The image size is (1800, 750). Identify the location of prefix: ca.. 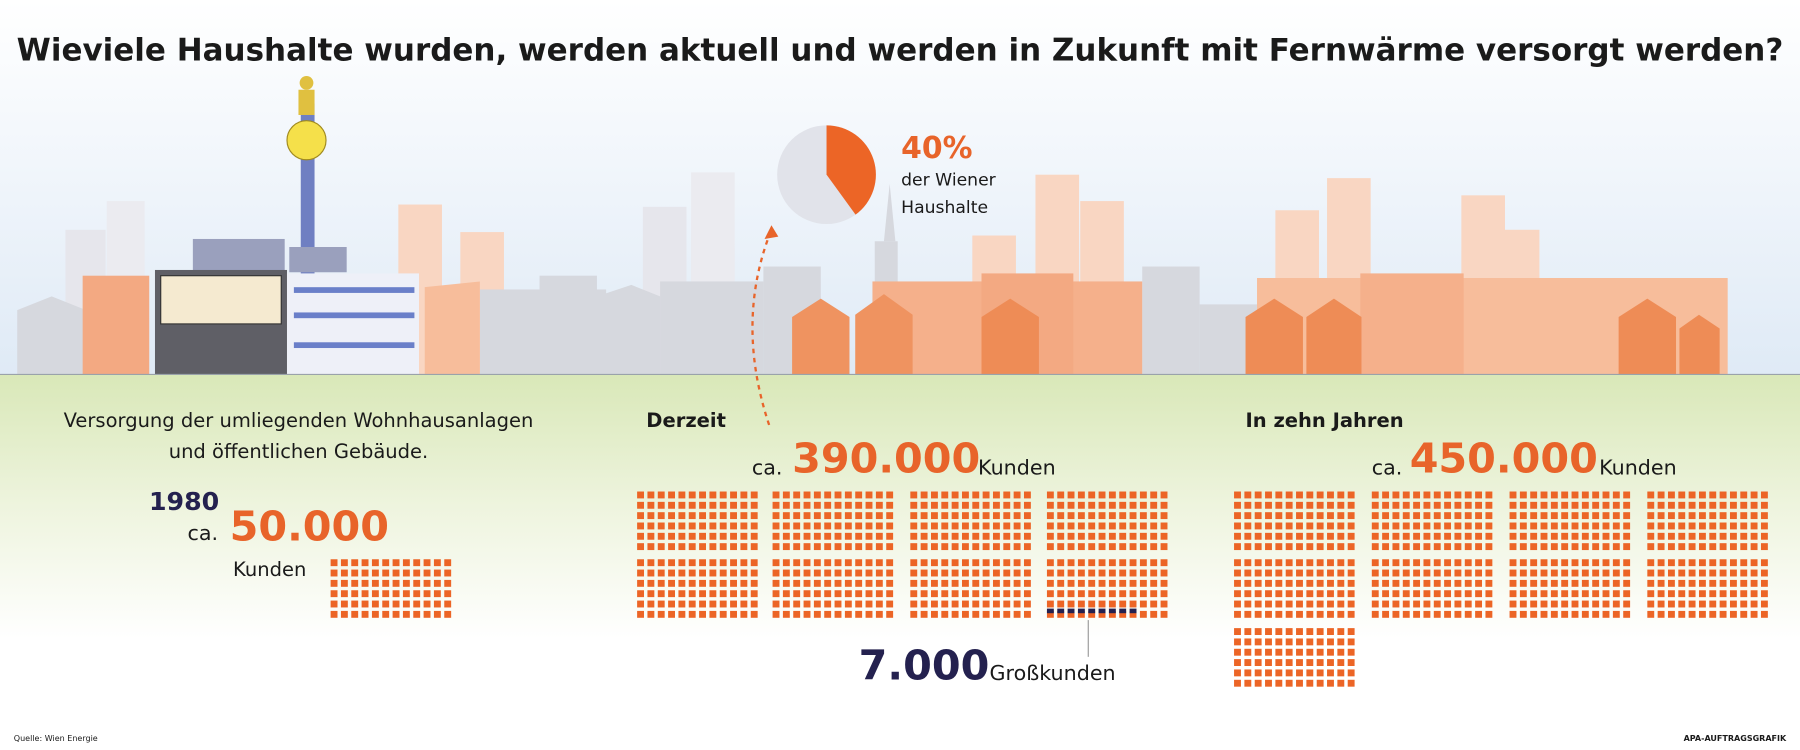
(1387, 468).